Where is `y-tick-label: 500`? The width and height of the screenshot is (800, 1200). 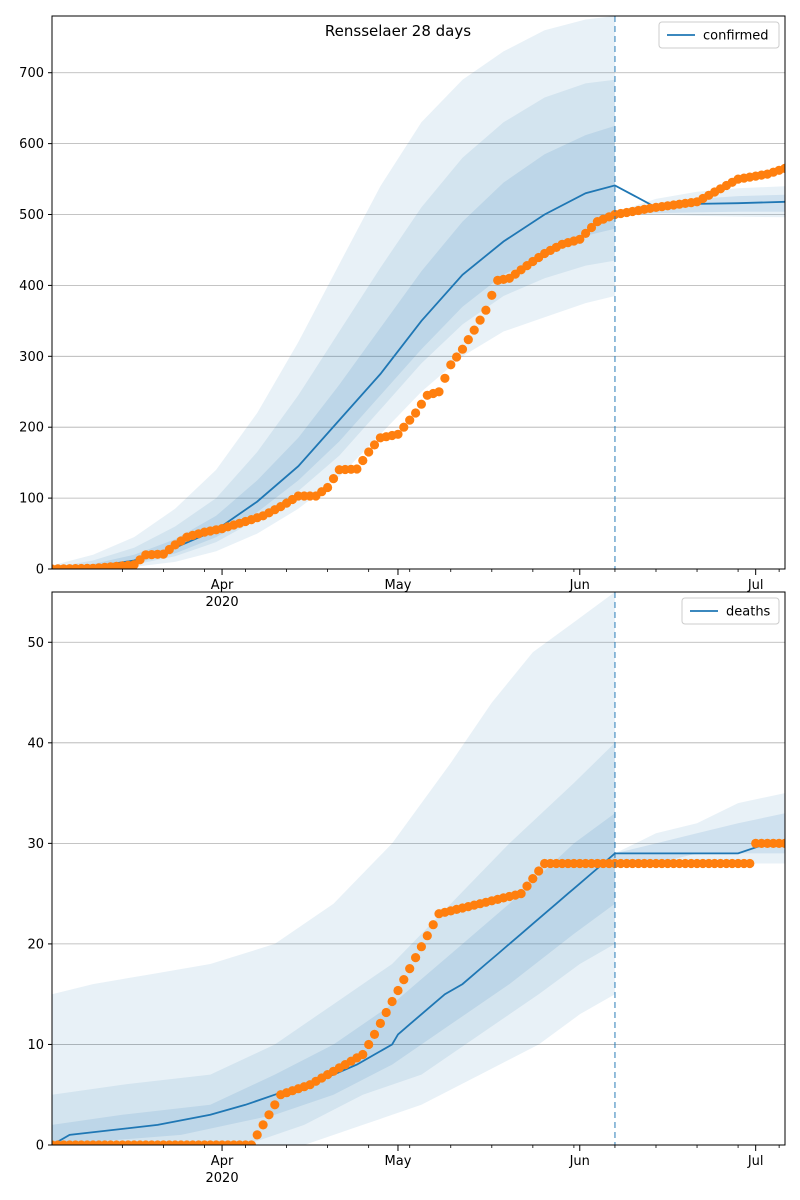
y-tick-label: 500 is located at coordinates (31, 215).